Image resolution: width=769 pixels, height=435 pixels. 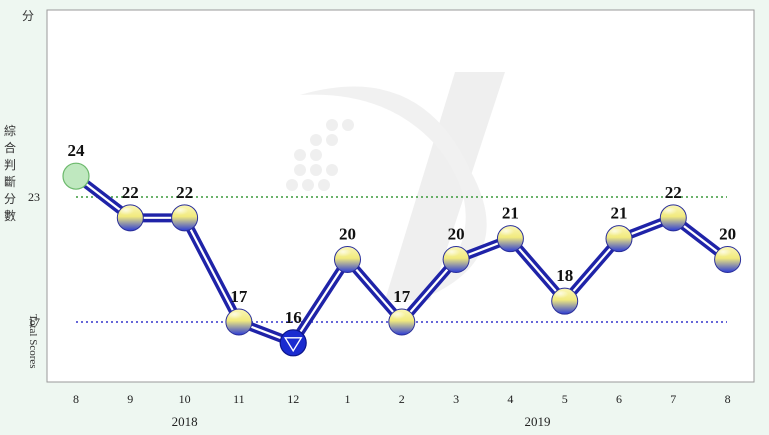 What do you see at coordinates (10, 165) in the screenshot?
I see `y-axis-label-char: 判` at bounding box center [10, 165].